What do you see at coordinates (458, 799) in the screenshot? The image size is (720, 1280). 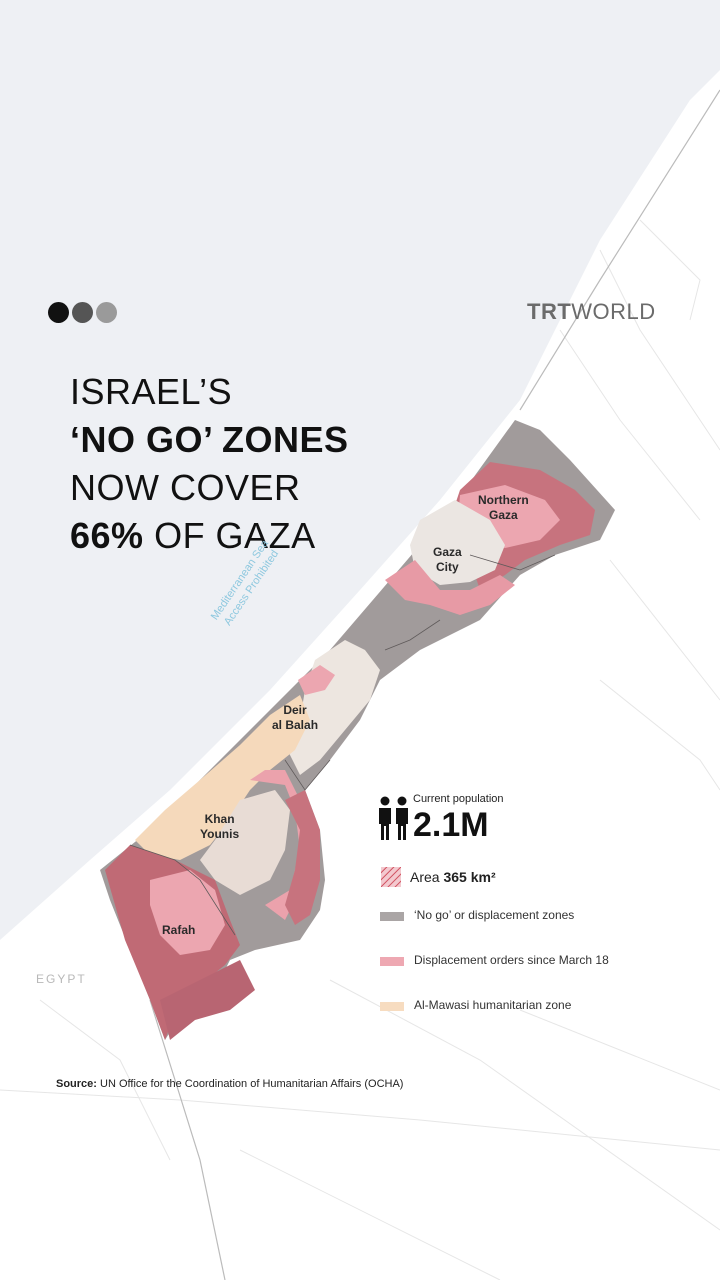 I see `population-label: Current population` at bounding box center [458, 799].